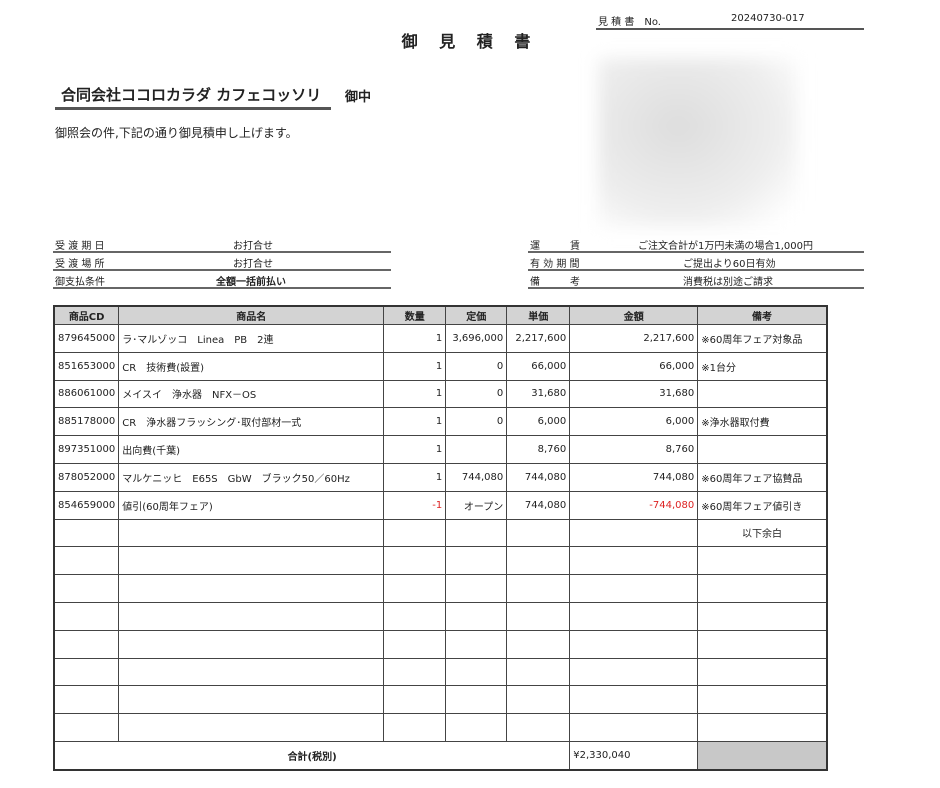  Describe the element at coordinates (768, 18) in the screenshot. I see `estimate-number-value: 20240730-017` at that location.